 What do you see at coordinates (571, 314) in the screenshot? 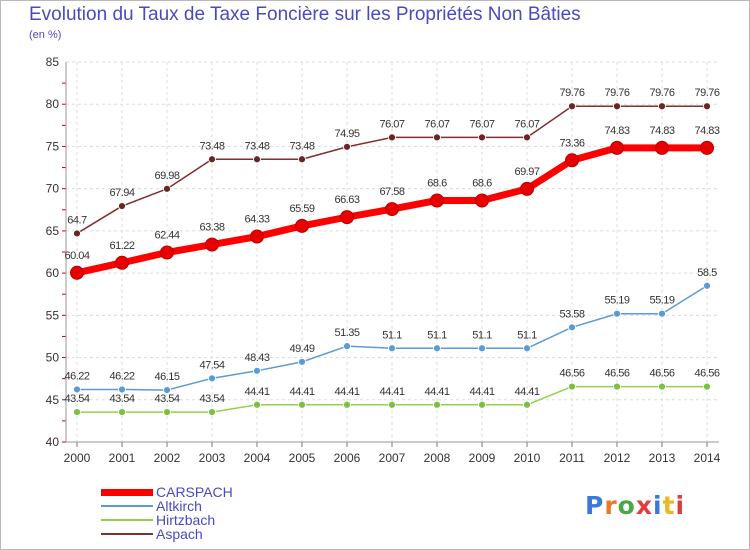
I see `data-label-altkirch: 53.58` at bounding box center [571, 314].